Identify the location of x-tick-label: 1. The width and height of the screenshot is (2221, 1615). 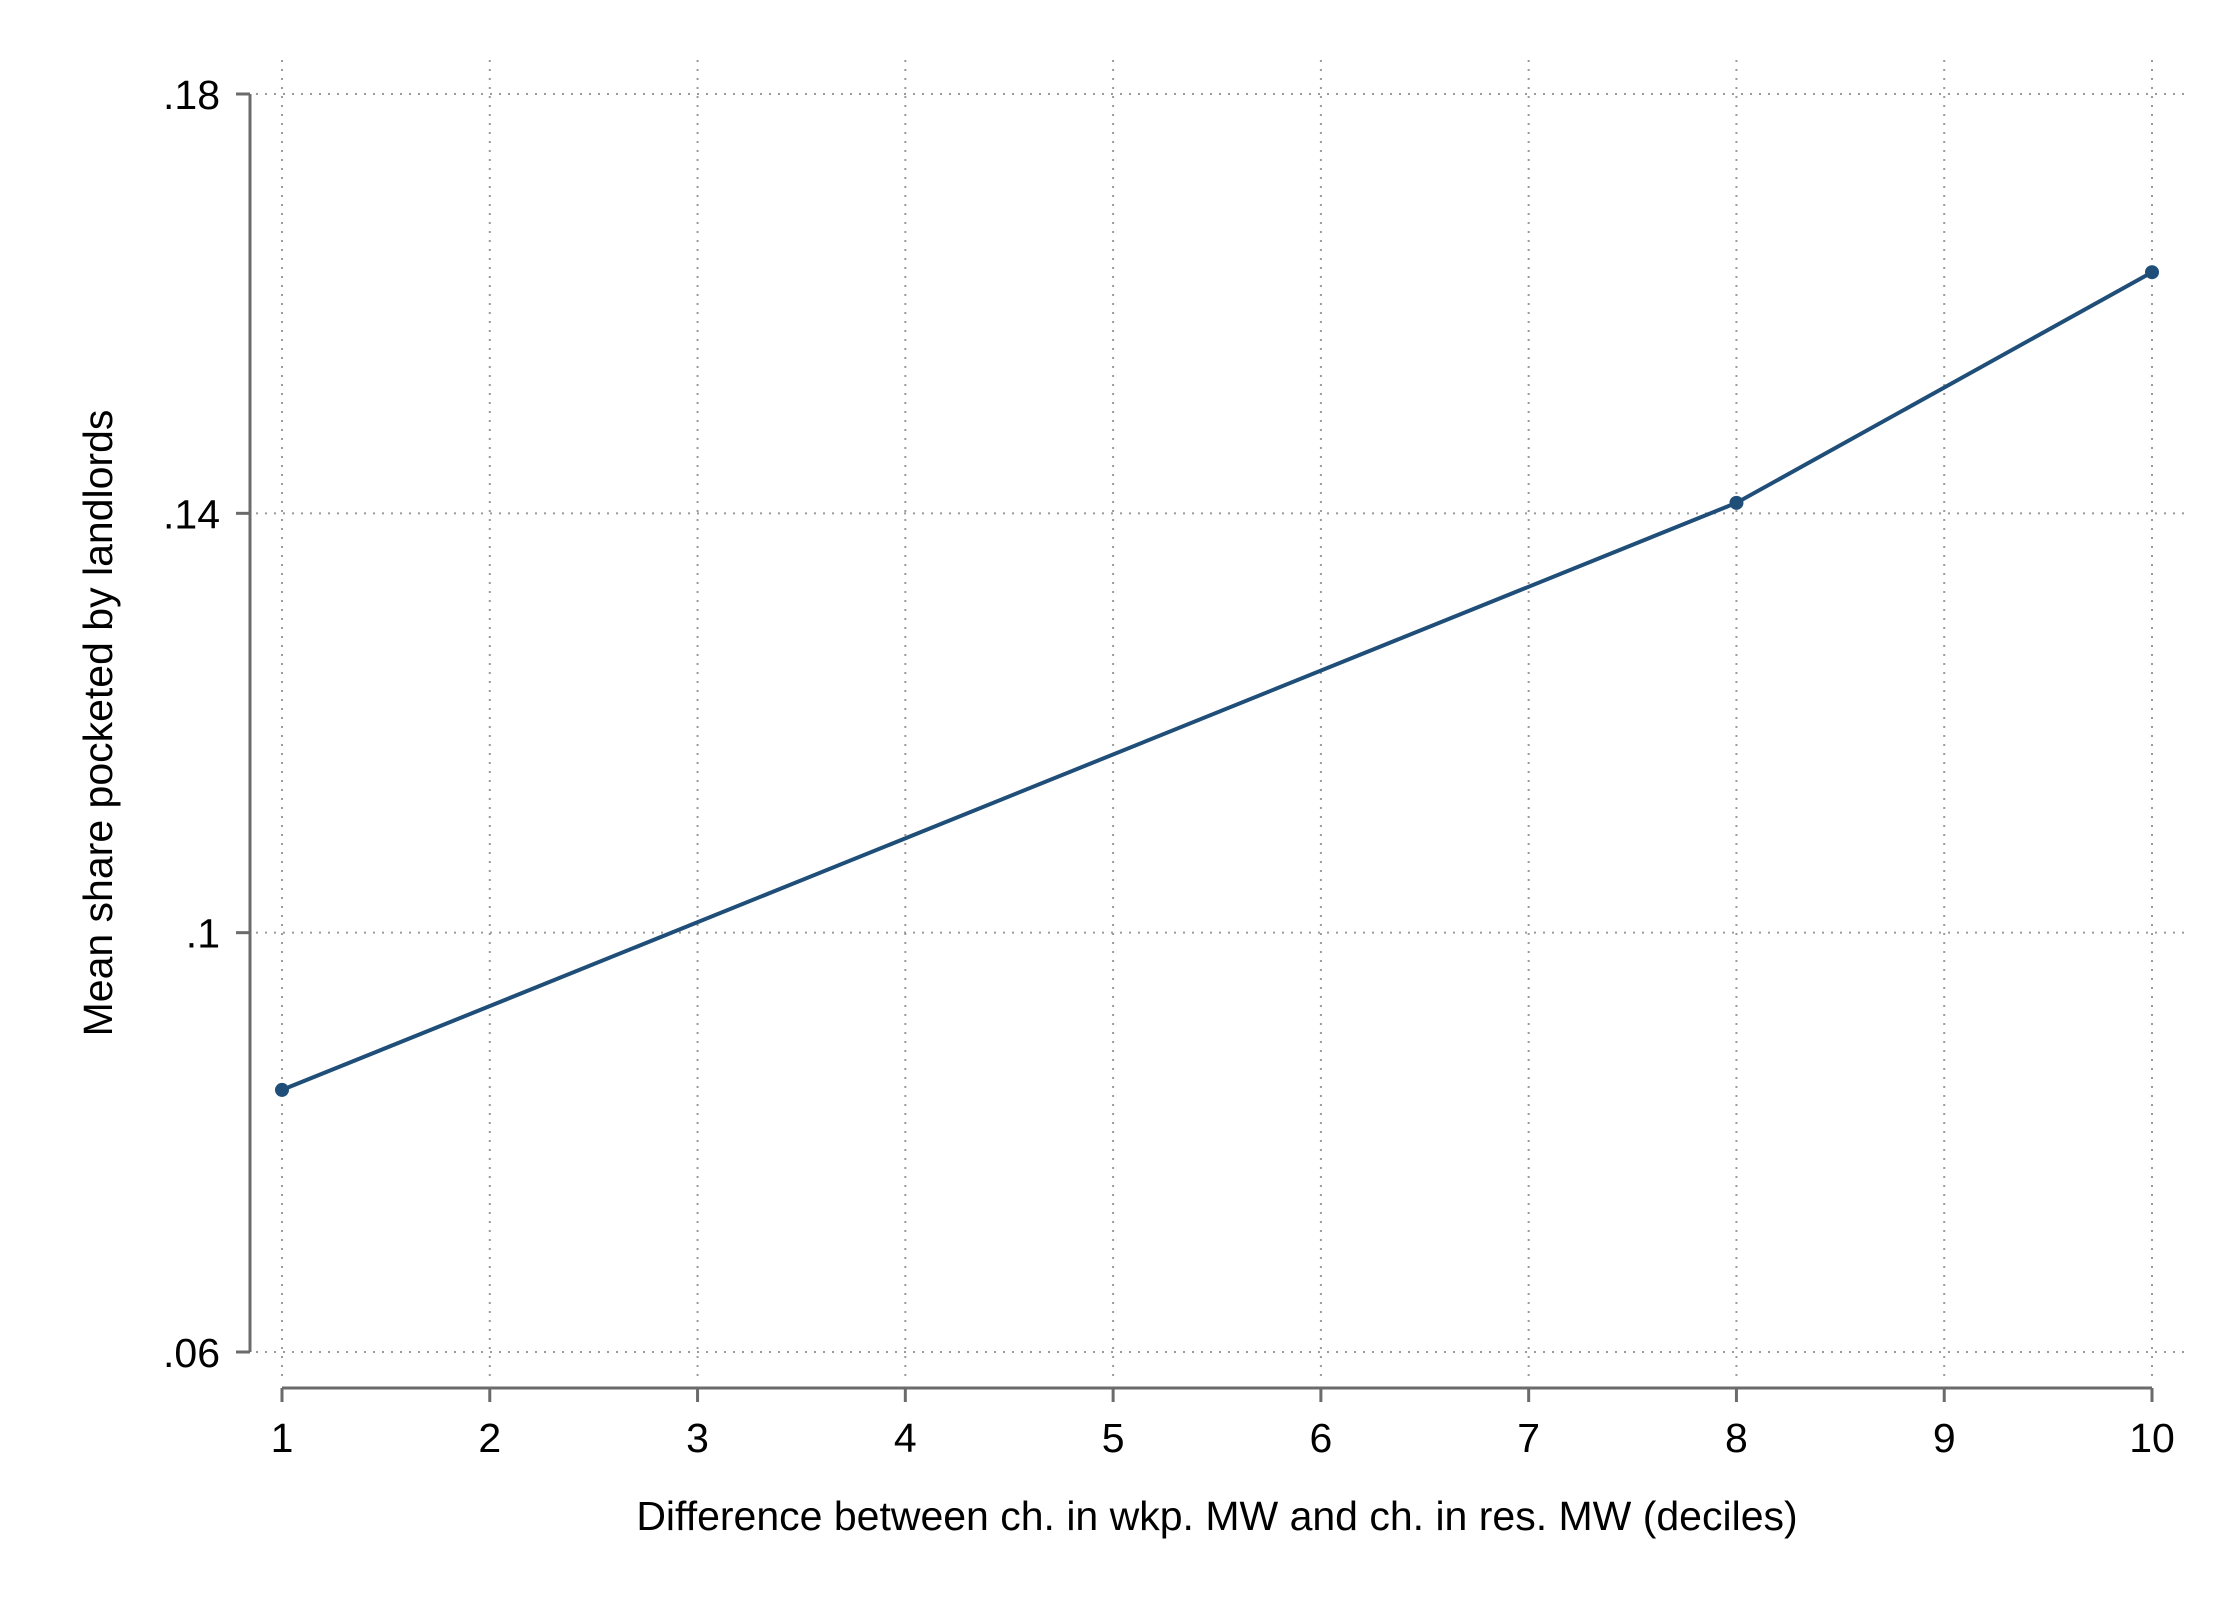
(282, 1438).